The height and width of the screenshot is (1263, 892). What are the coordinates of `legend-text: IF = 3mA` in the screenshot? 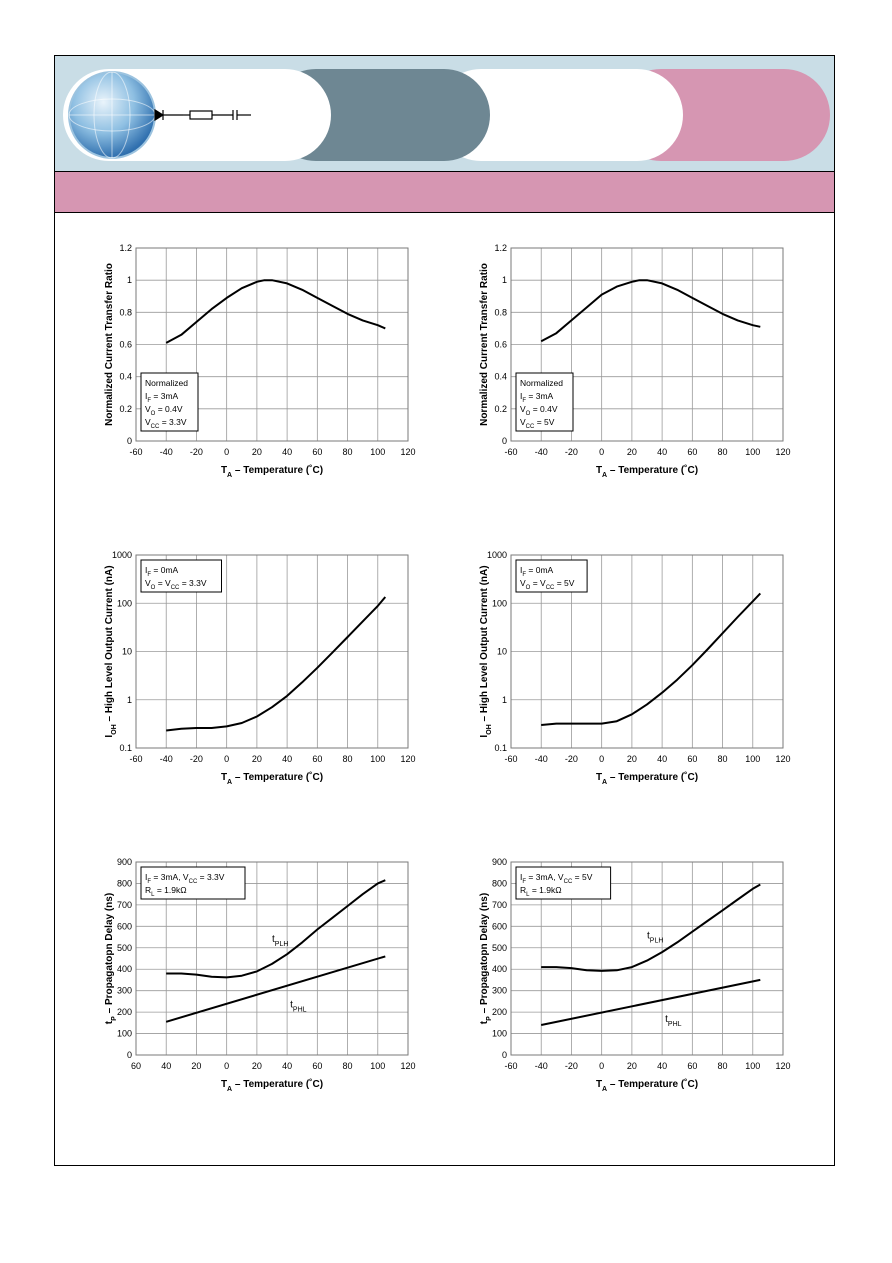 It's located at (162, 397).